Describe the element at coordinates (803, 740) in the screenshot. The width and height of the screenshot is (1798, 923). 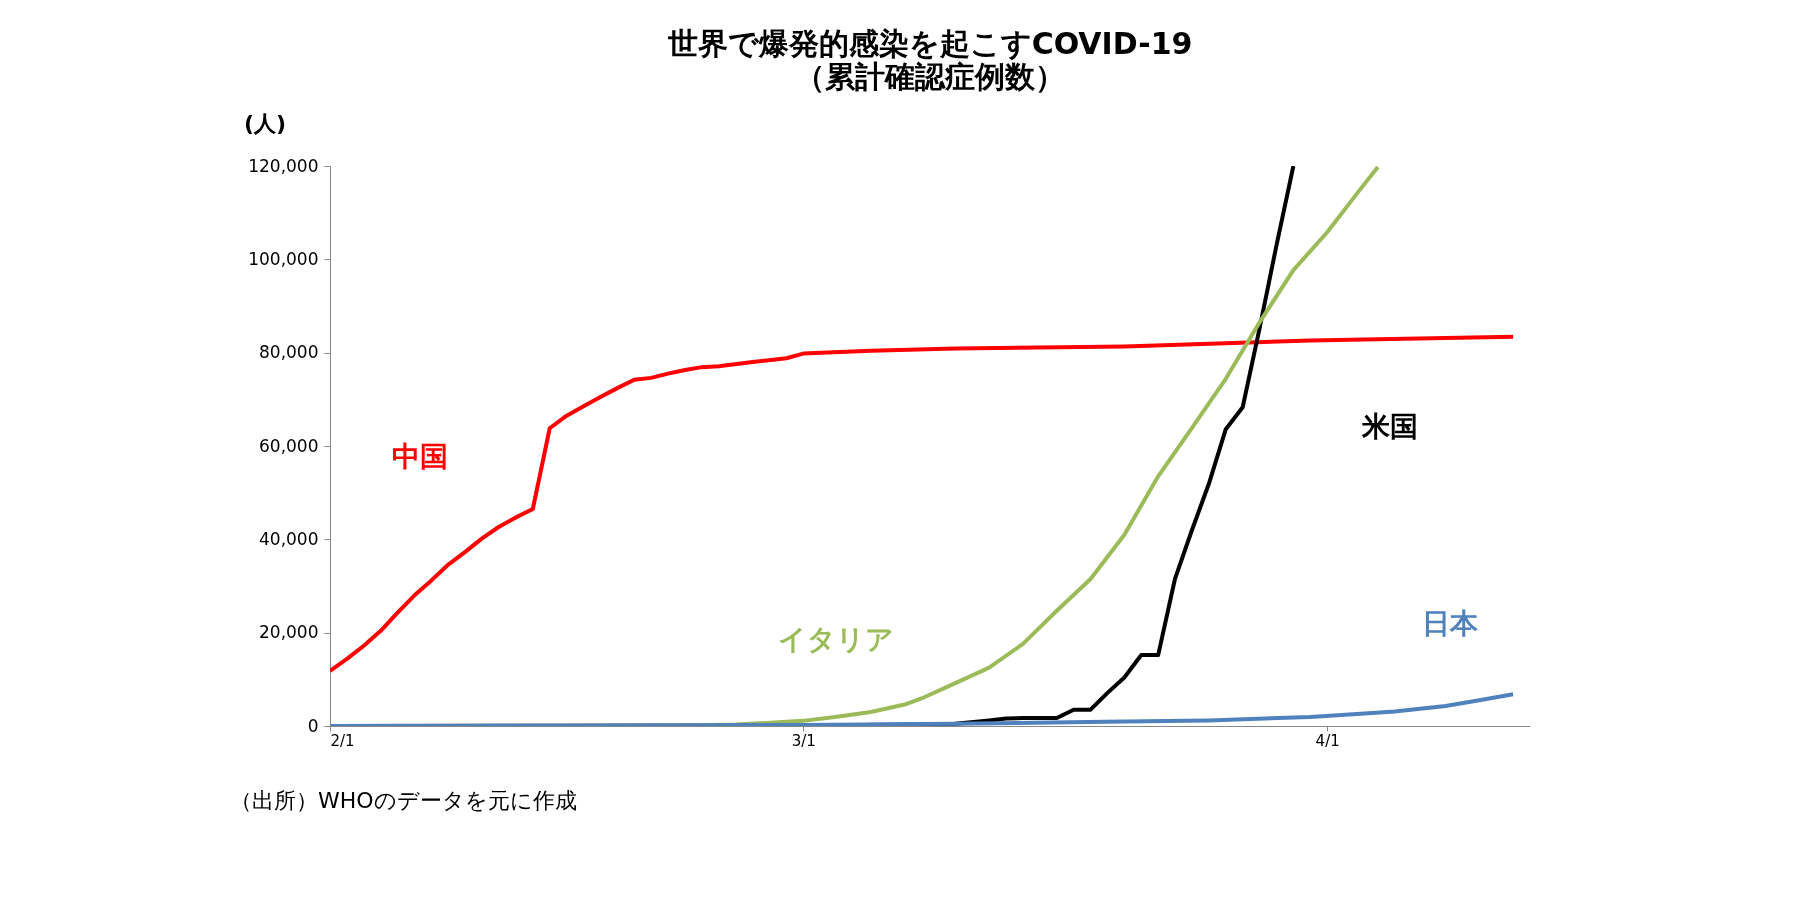
I see `x-tick-label: 3/1` at that location.